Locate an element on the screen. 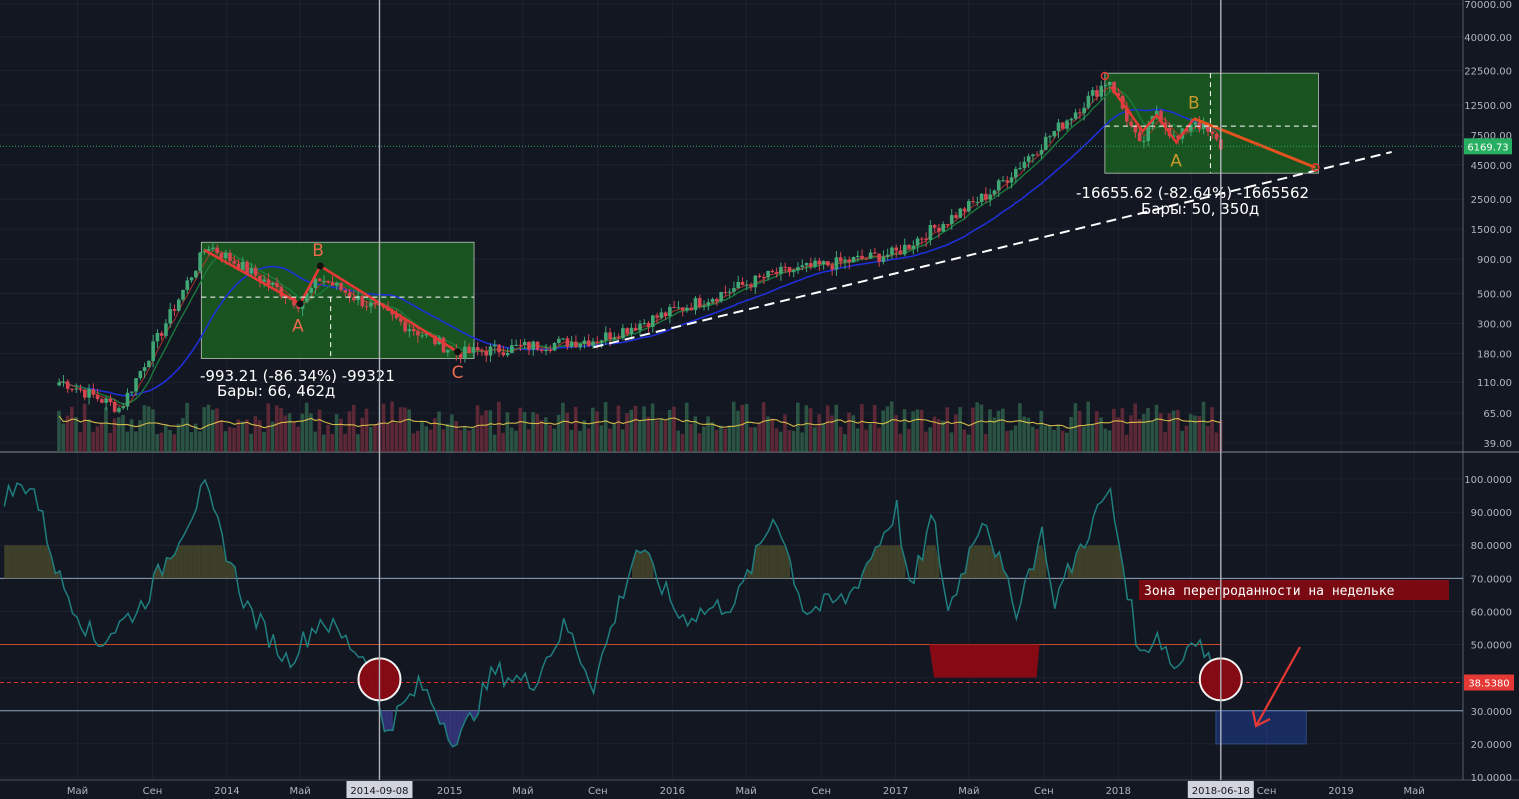 This screenshot has width=1519, height=799. price-tick-label: 12500.00 is located at coordinates (1488, 106).